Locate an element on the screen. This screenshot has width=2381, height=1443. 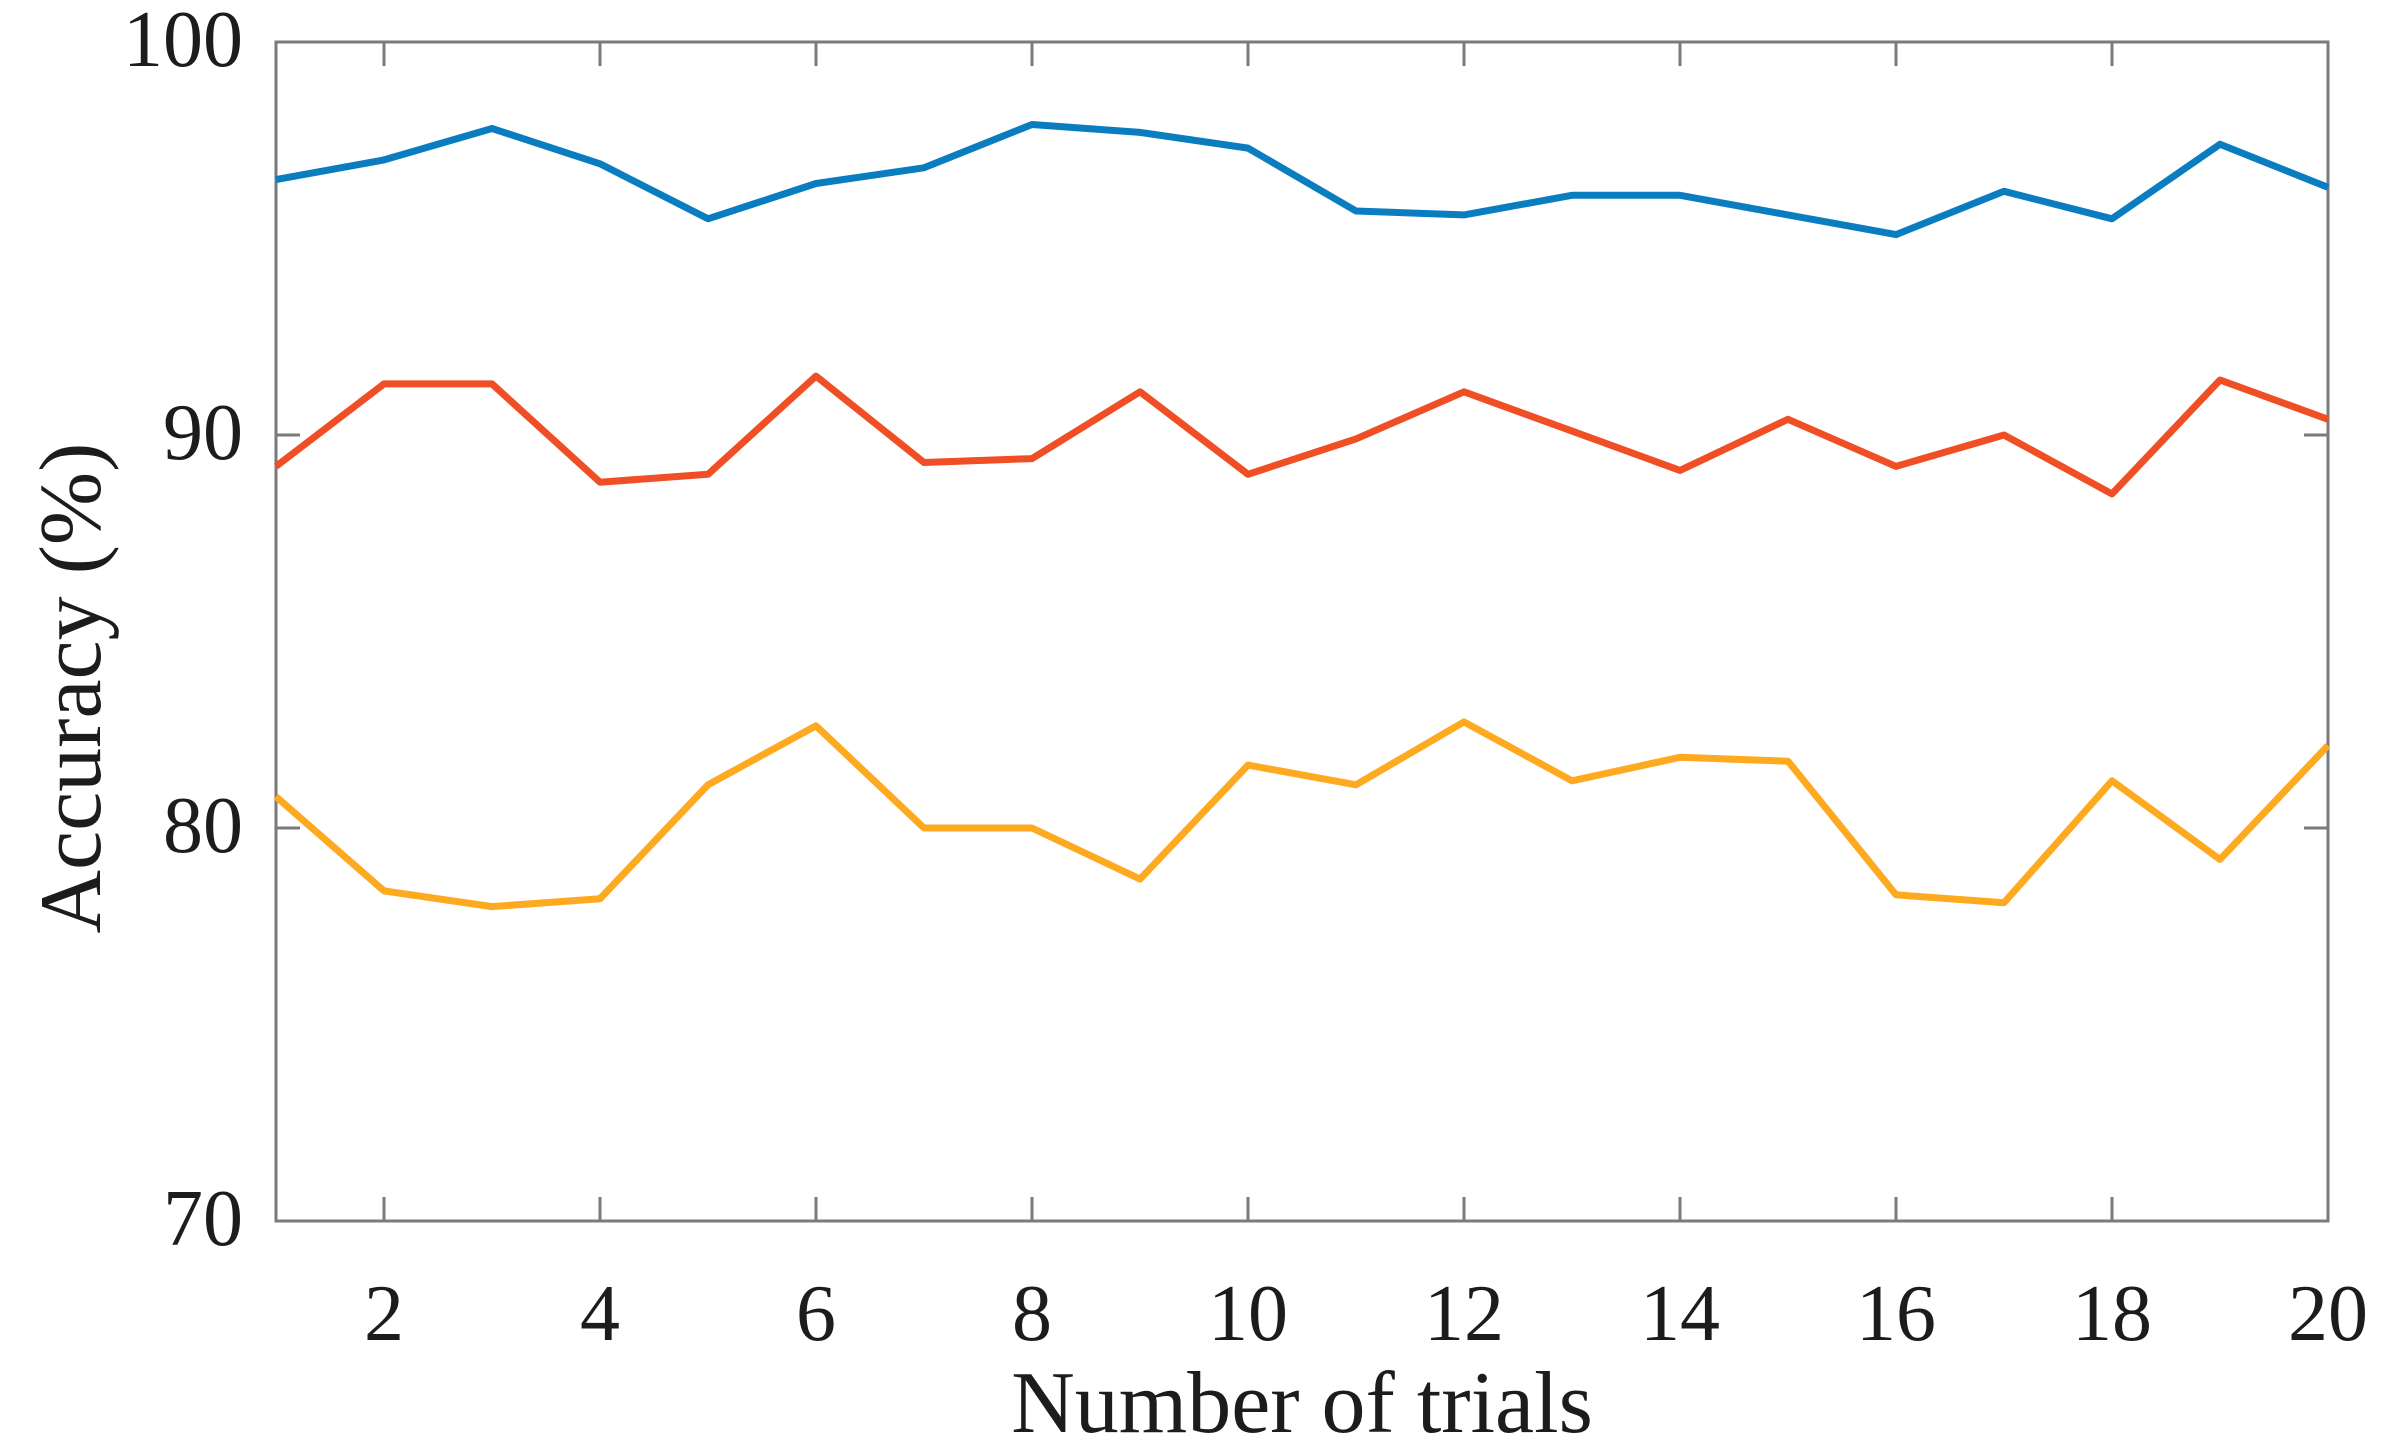
x-tick-label: 8 is located at coordinates (1032, 1314).